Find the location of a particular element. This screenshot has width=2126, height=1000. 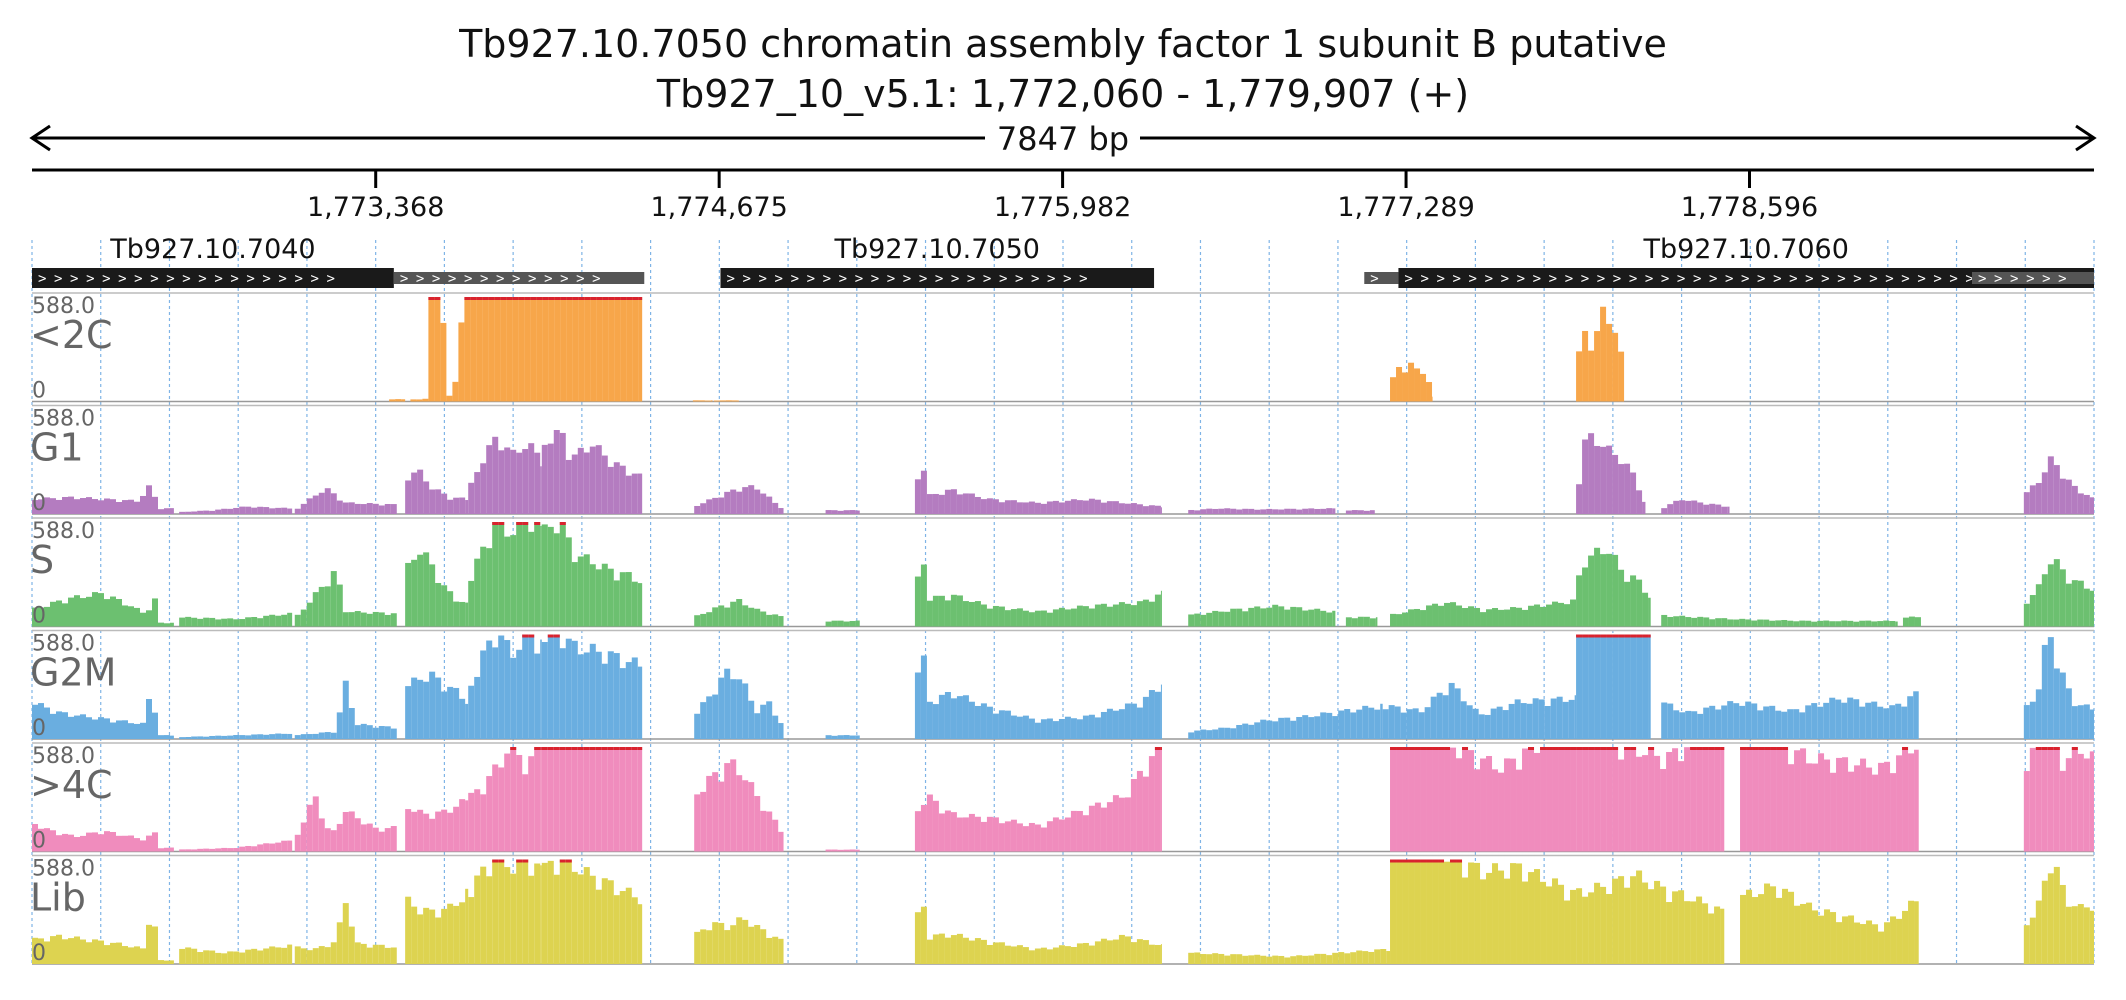

strand-chevrons: >>>>>> is located at coordinates (2026, 279).